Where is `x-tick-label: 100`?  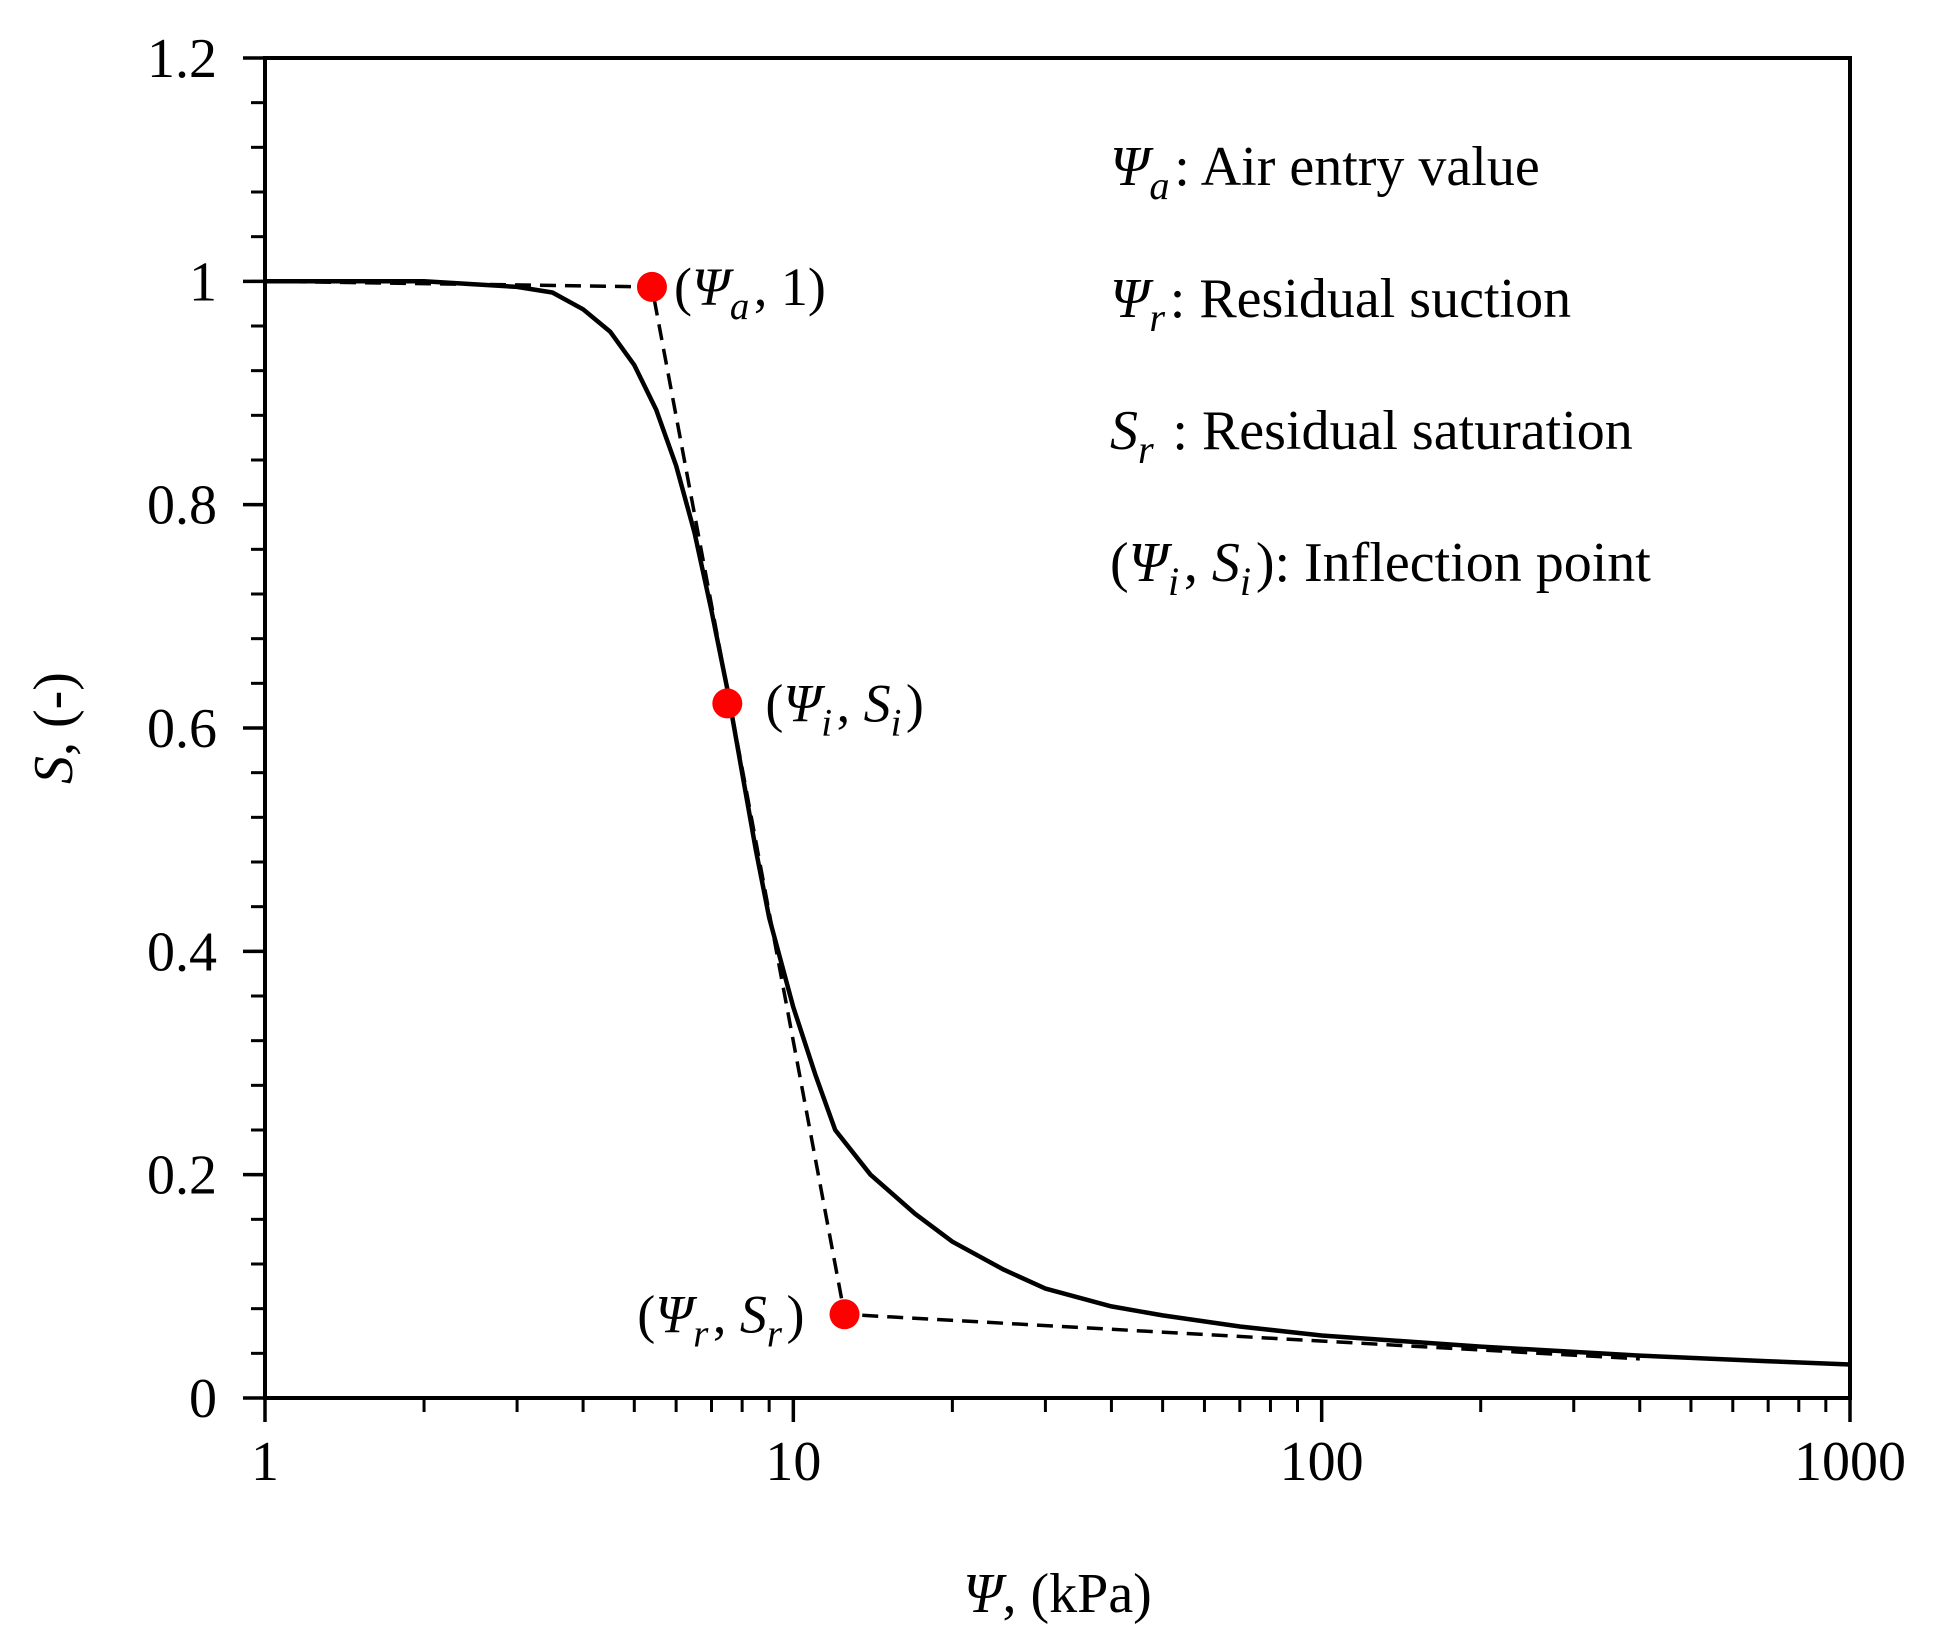 x-tick-label: 100 is located at coordinates (1322, 1462).